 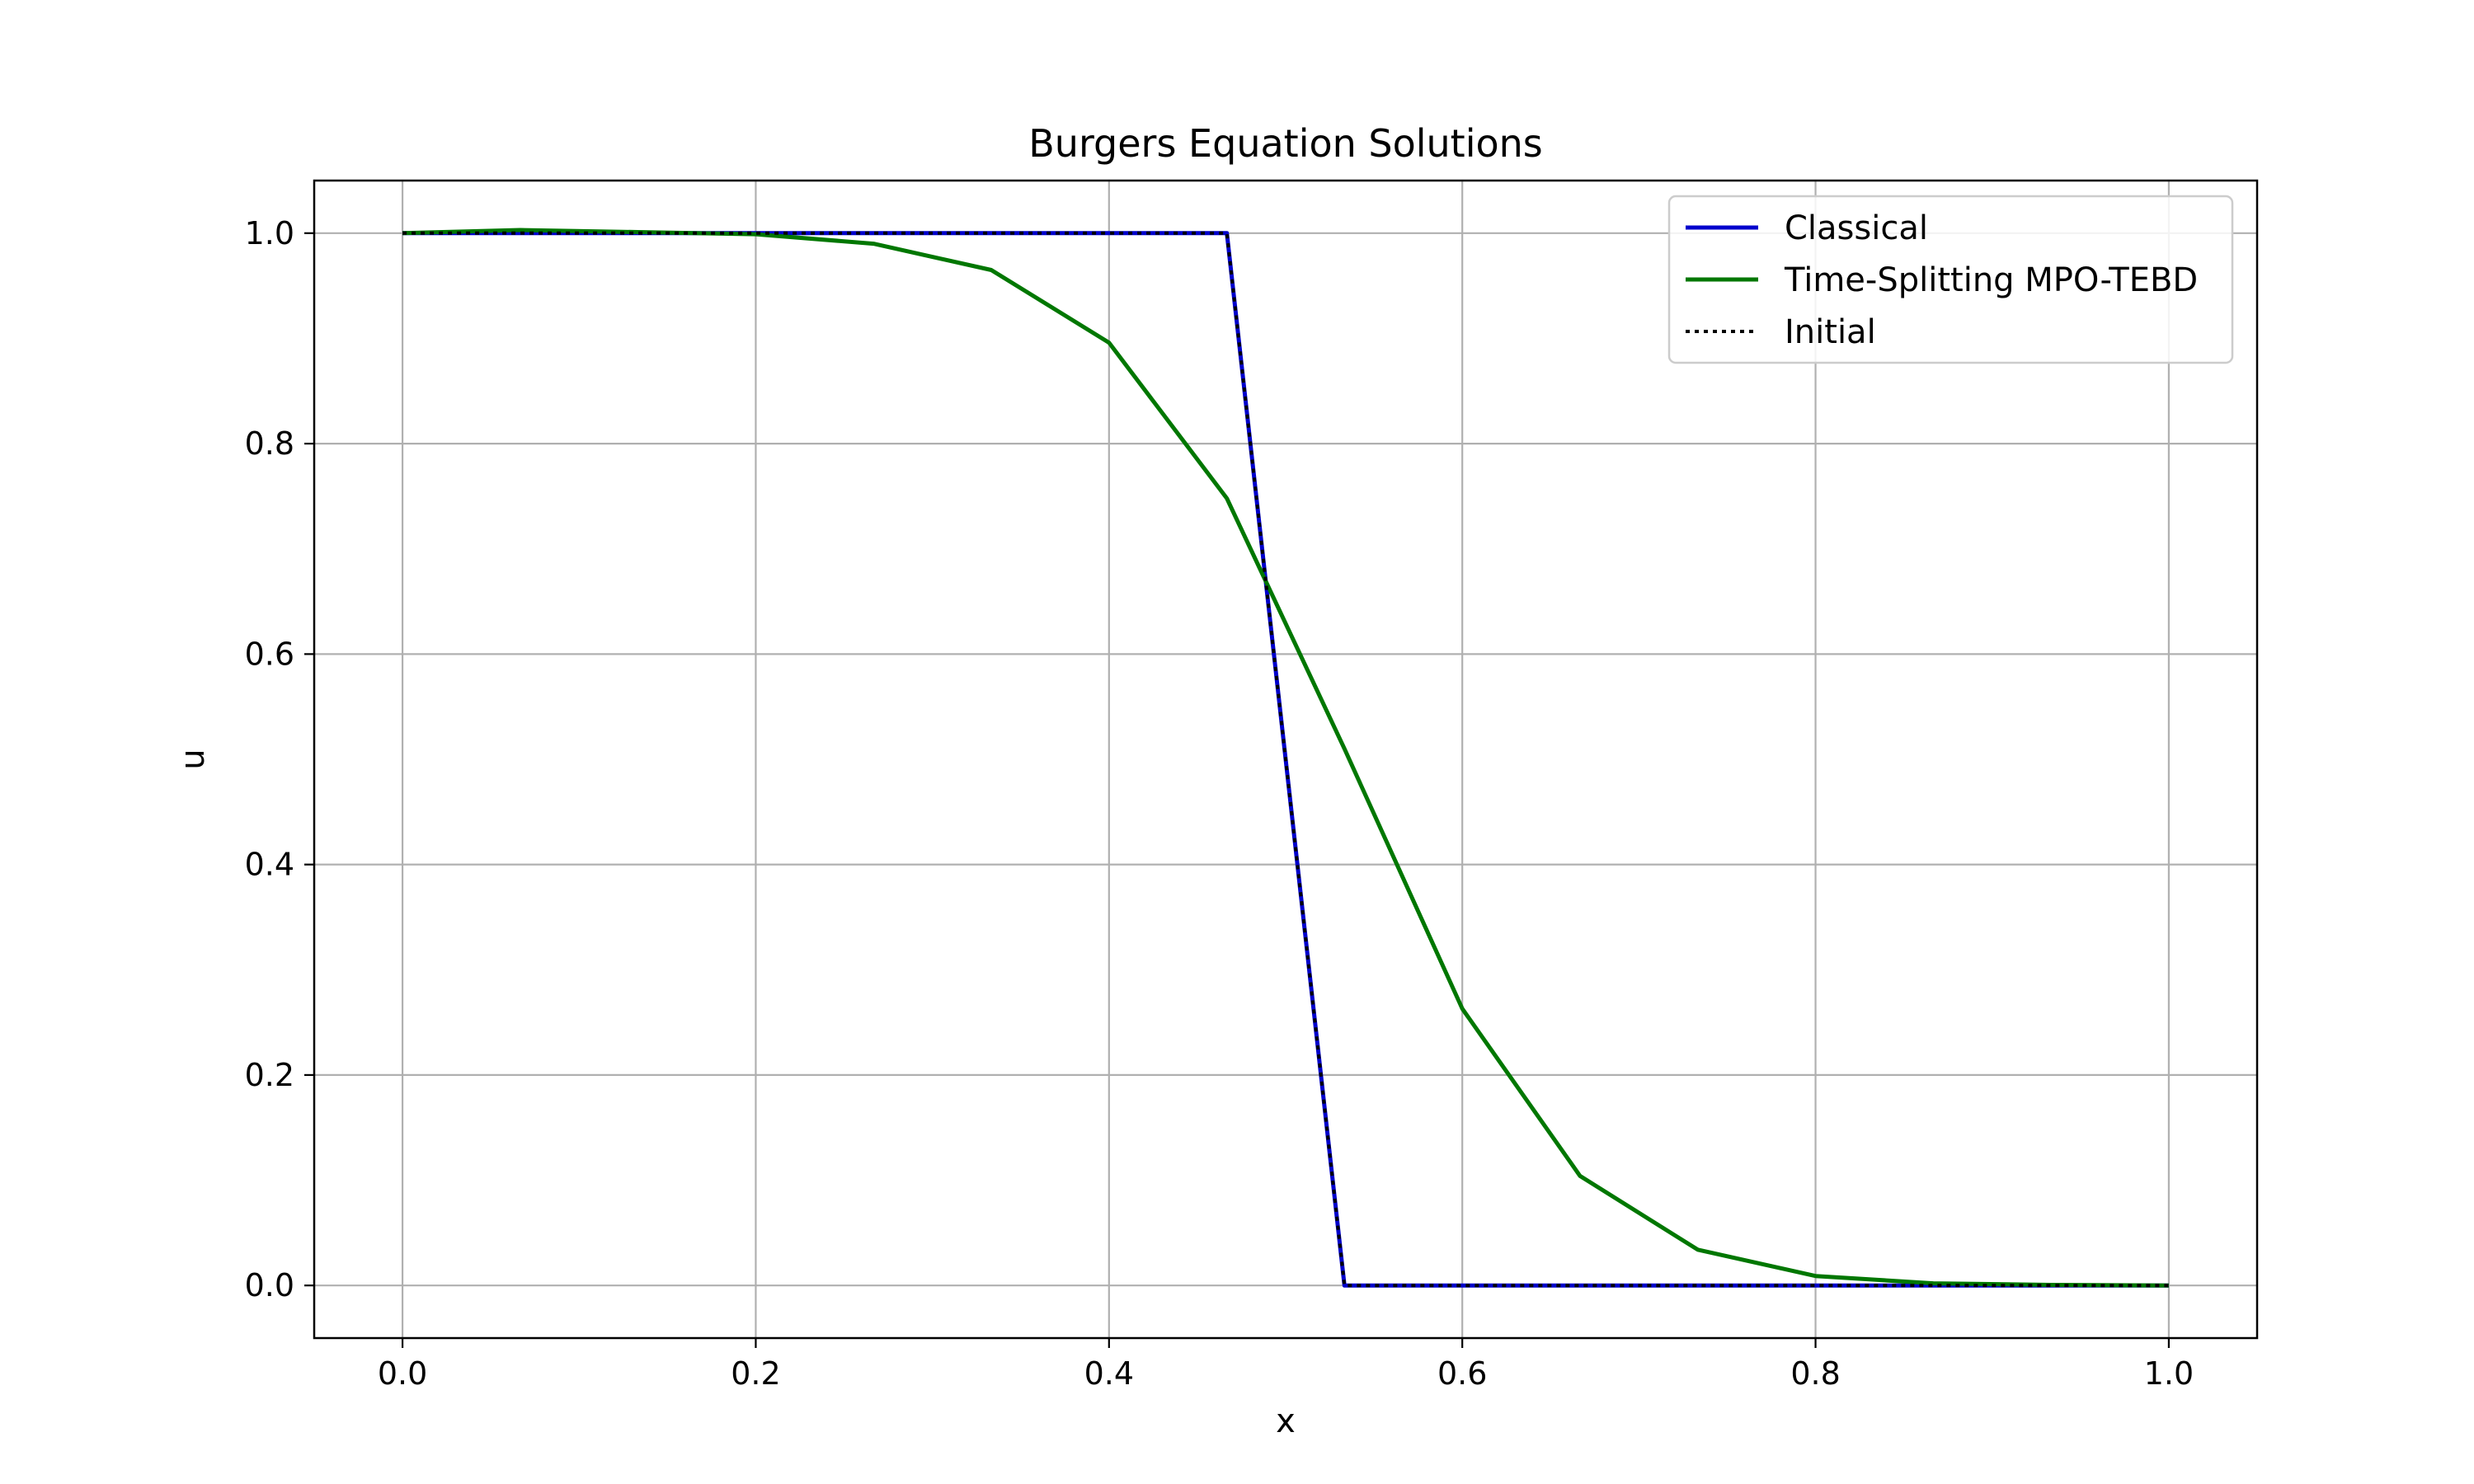 What do you see at coordinates (1286, 1421) in the screenshot?
I see `x-axis-label: x` at bounding box center [1286, 1421].